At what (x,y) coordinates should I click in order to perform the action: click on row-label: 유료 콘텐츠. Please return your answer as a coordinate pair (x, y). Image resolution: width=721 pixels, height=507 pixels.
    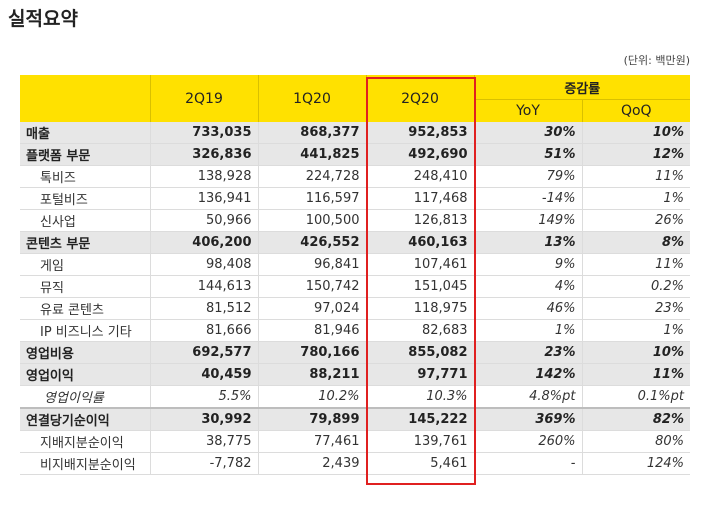
    Looking at the image, I should click on (85, 308).